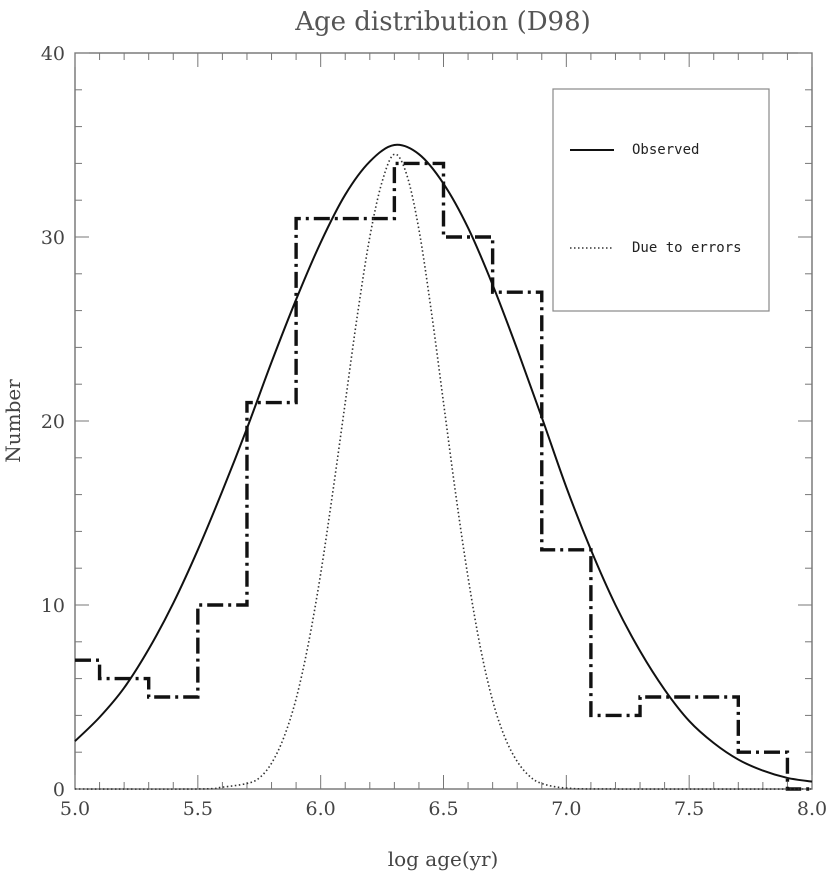 The width and height of the screenshot is (830, 876). Describe the element at coordinates (53, 238) in the screenshot. I see `y-tick-label: 30` at that location.